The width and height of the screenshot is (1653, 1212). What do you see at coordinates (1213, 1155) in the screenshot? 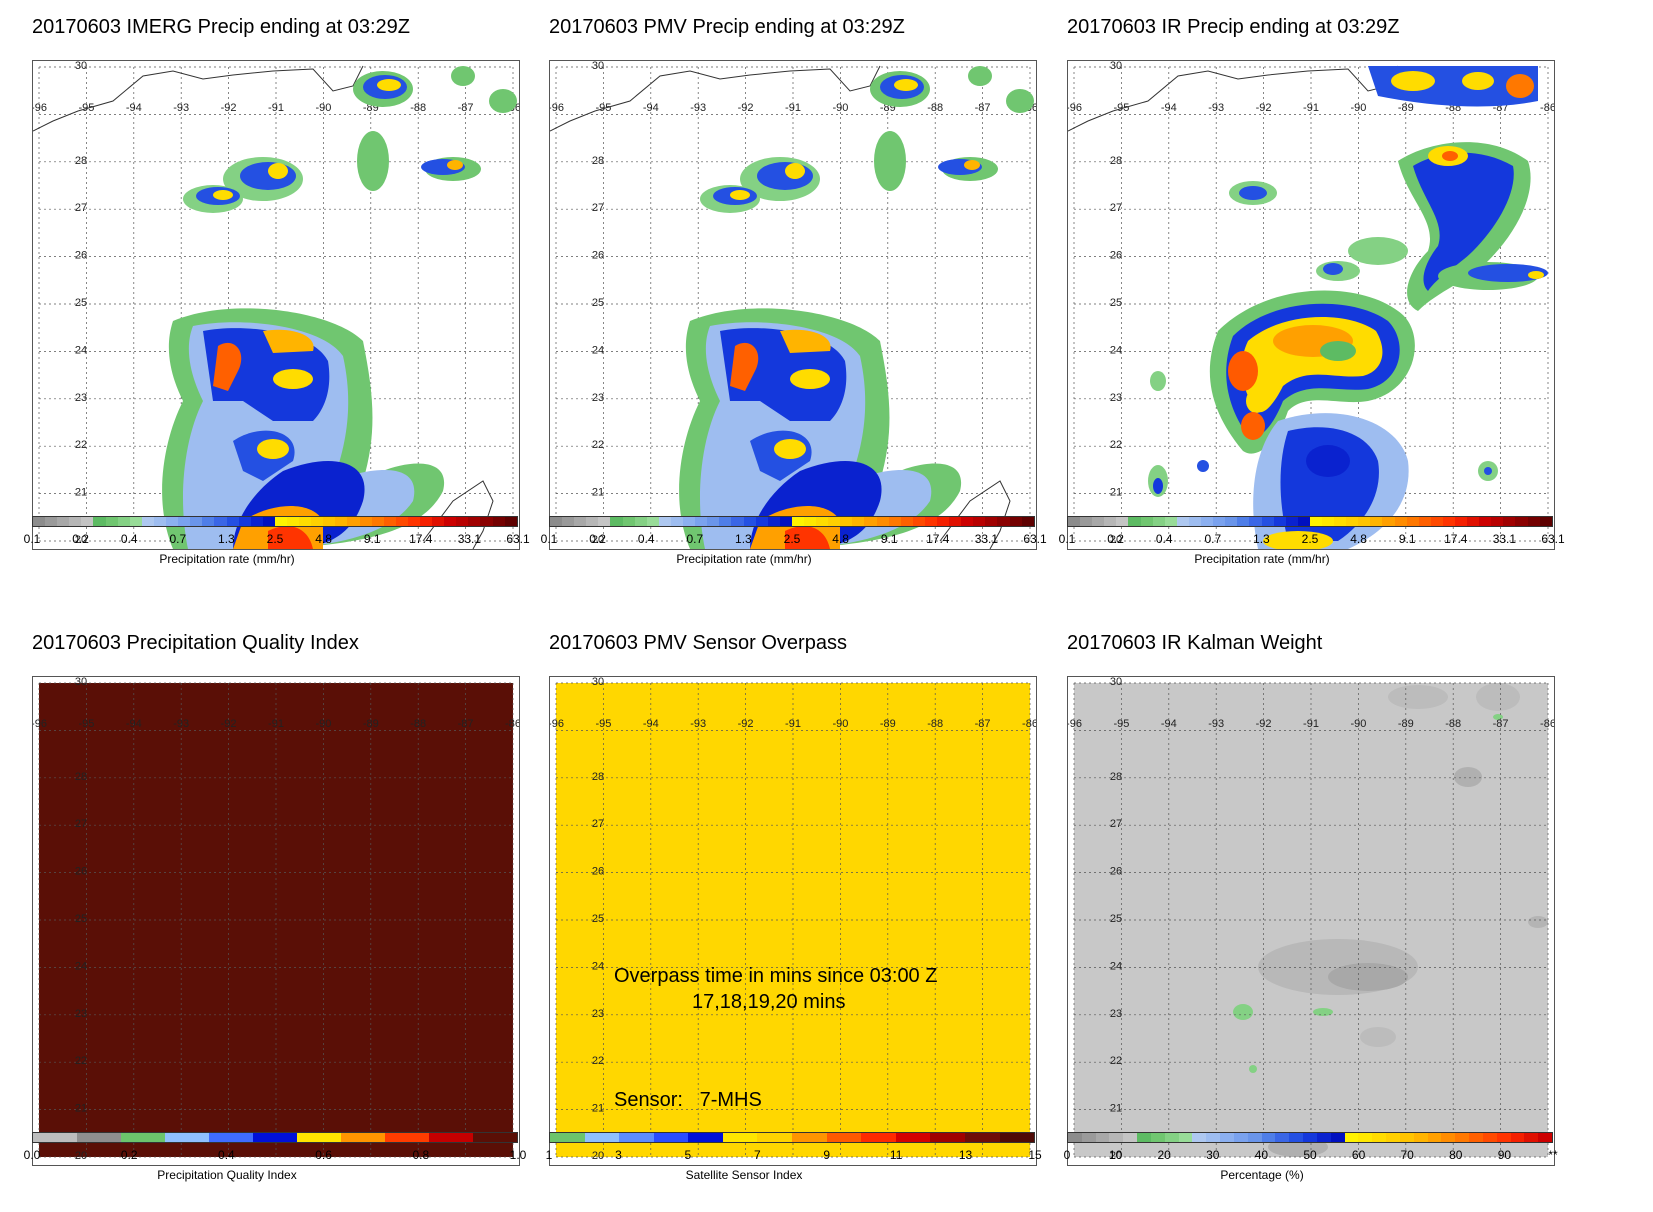
I see `colorbar-tick-label: 30` at bounding box center [1213, 1155].